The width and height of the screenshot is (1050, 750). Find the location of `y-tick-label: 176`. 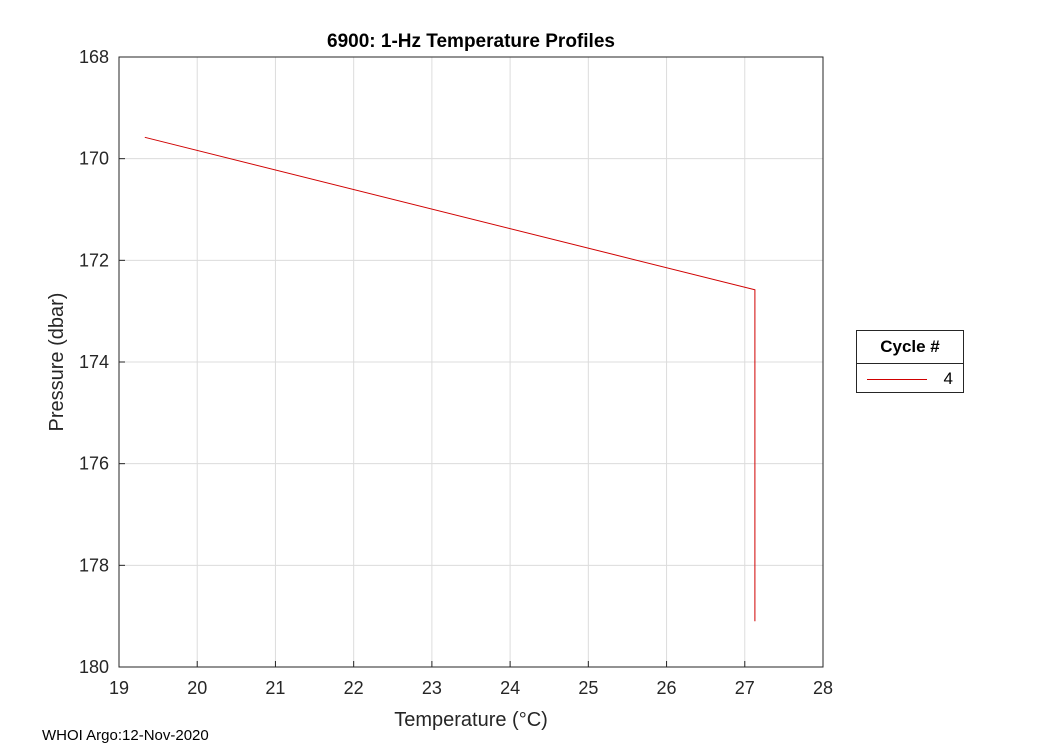

y-tick-label: 176 is located at coordinates (94, 464).